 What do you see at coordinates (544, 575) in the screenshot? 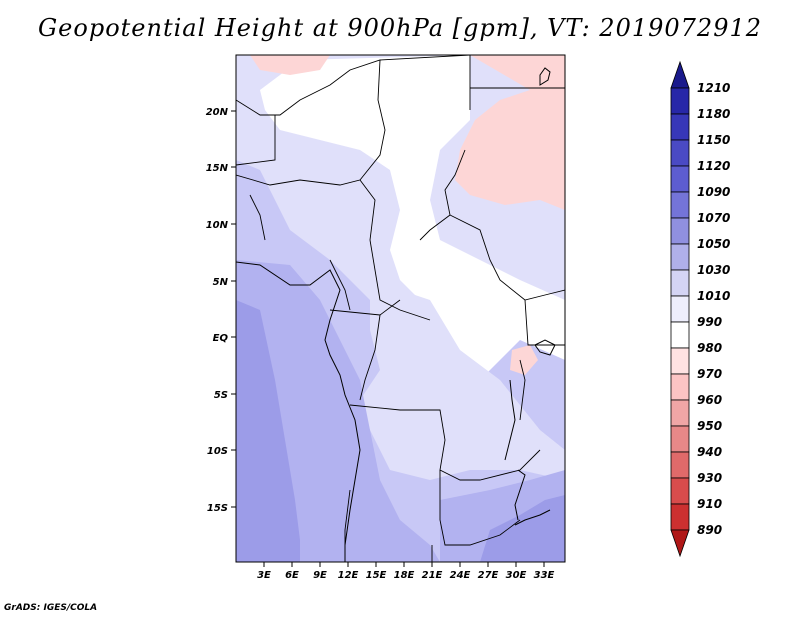
I see `lon-tick-label: 33E` at bounding box center [544, 575].